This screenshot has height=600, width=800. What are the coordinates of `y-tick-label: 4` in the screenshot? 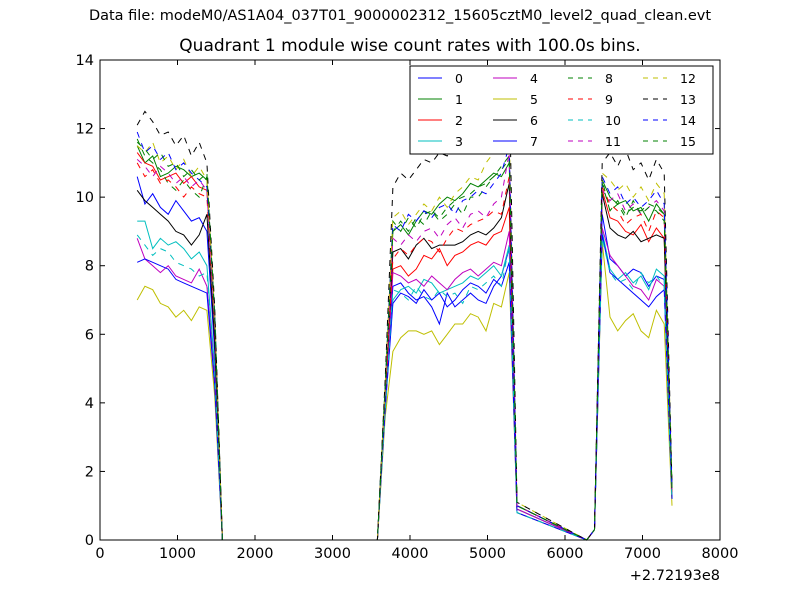 It's located at (89, 404).